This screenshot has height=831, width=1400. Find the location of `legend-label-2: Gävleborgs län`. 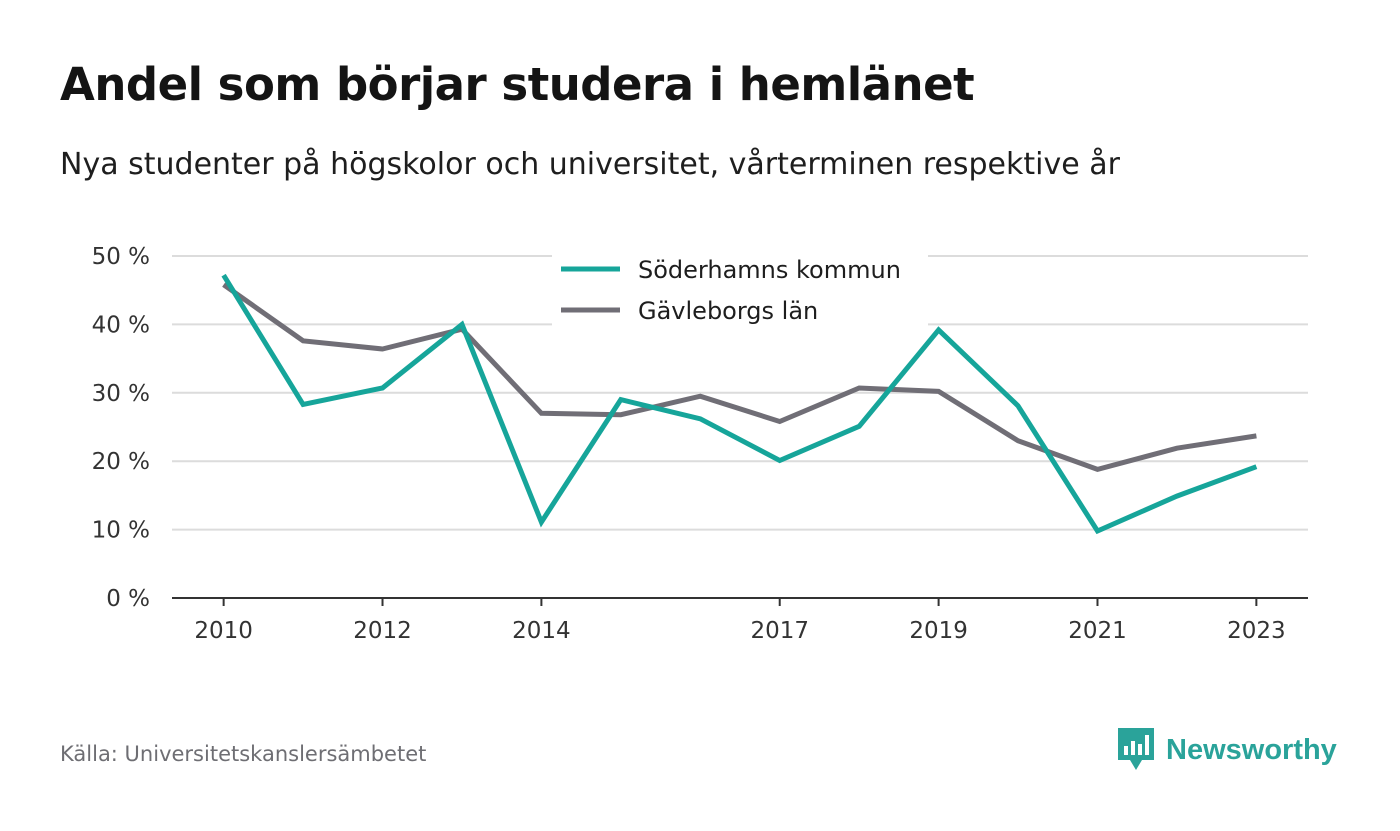

legend-label-2: Gävleborgs län is located at coordinates (728, 311).